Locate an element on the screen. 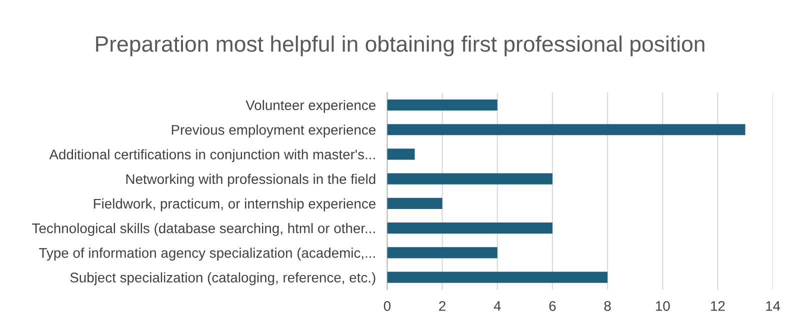  y-tick-label: Subject specialization (cataloging, reference, etc.) is located at coordinates (223, 279).